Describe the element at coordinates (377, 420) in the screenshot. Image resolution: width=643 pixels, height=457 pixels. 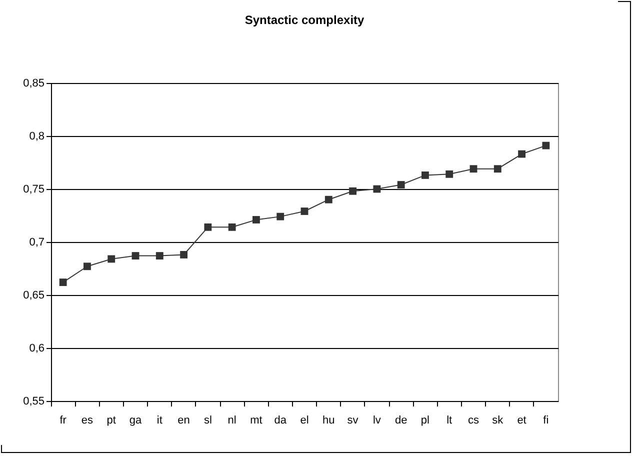
I see `x-tick-label: lv` at that location.